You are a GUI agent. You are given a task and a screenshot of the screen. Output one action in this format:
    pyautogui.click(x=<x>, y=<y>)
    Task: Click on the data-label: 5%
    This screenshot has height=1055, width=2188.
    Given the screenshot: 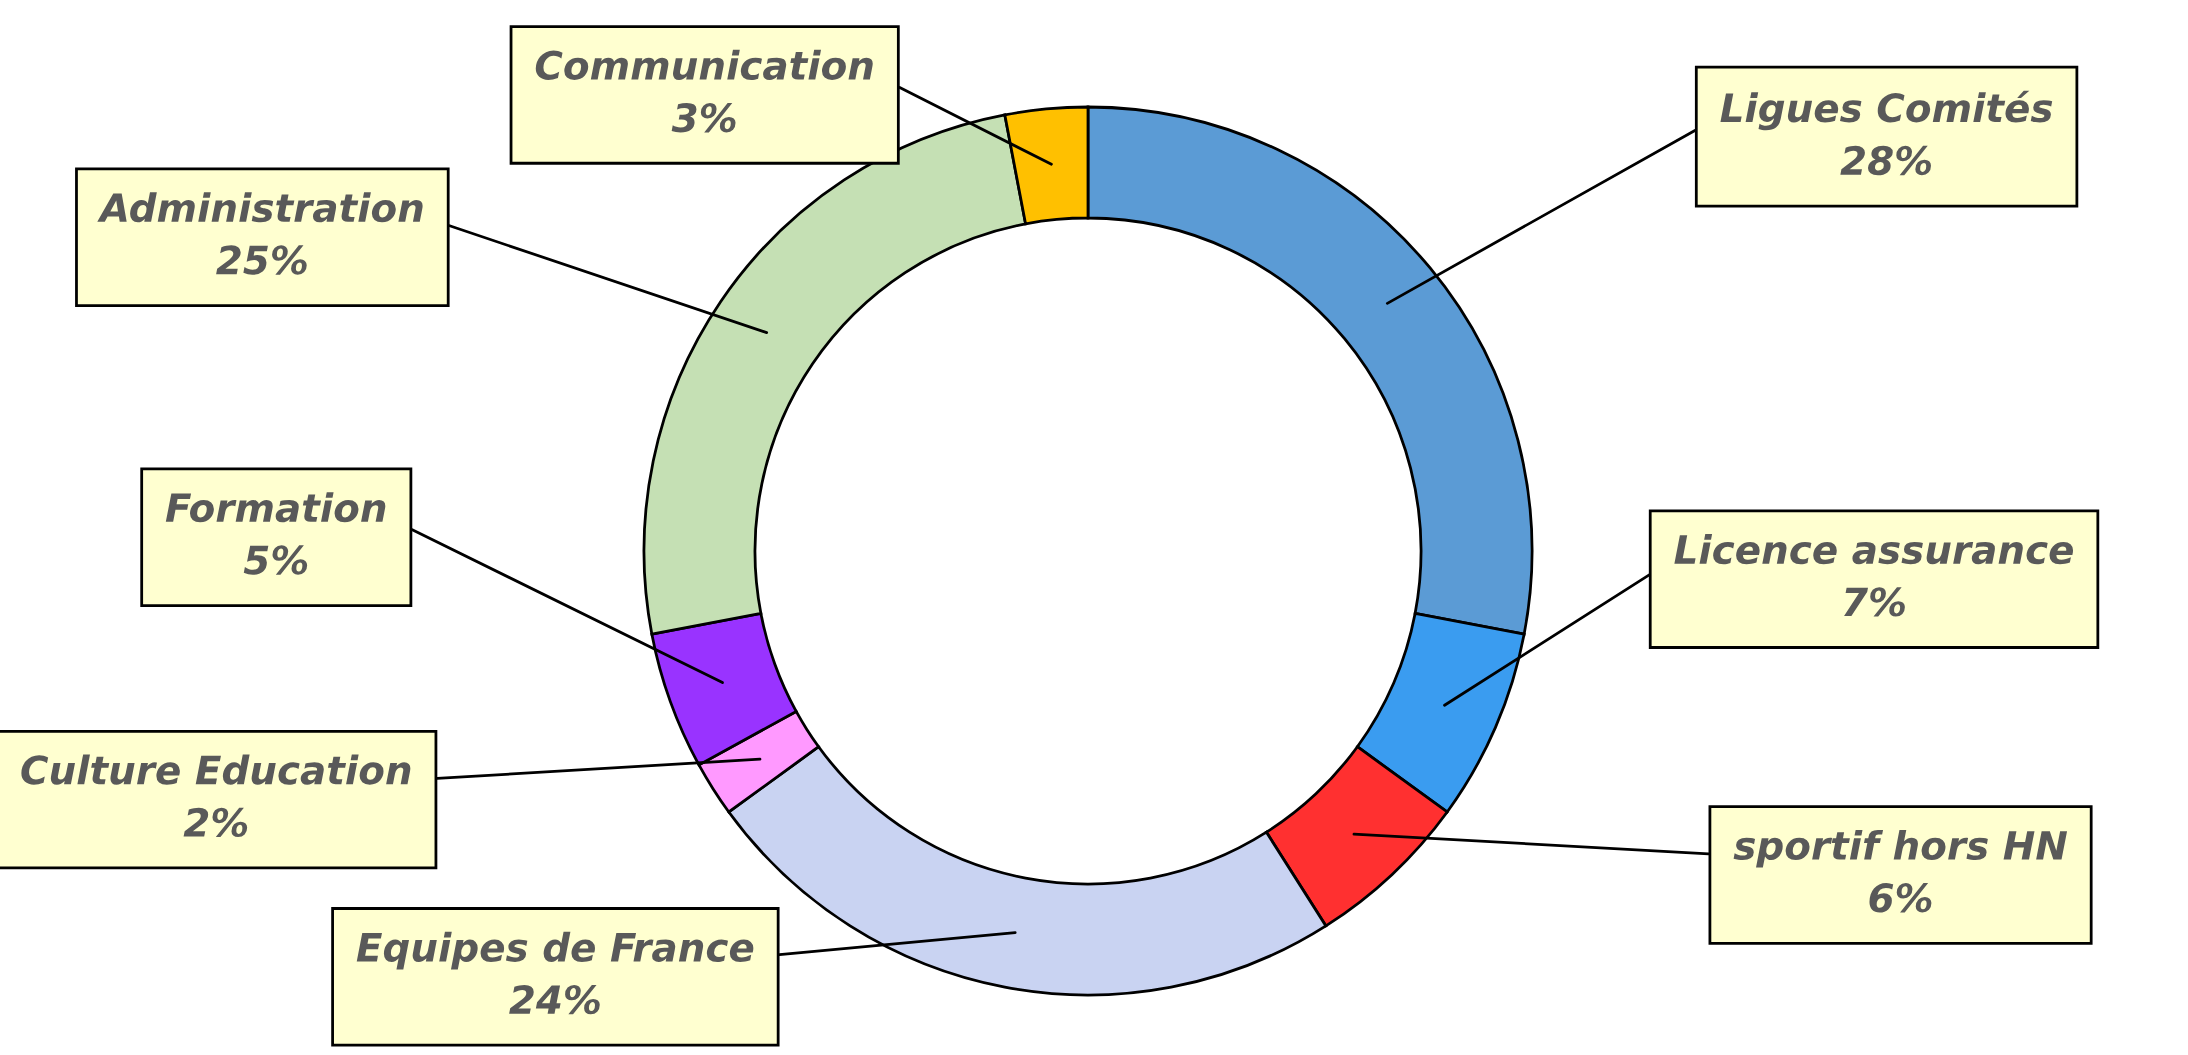 What is the action you would take?
    pyautogui.click(x=275, y=560)
    